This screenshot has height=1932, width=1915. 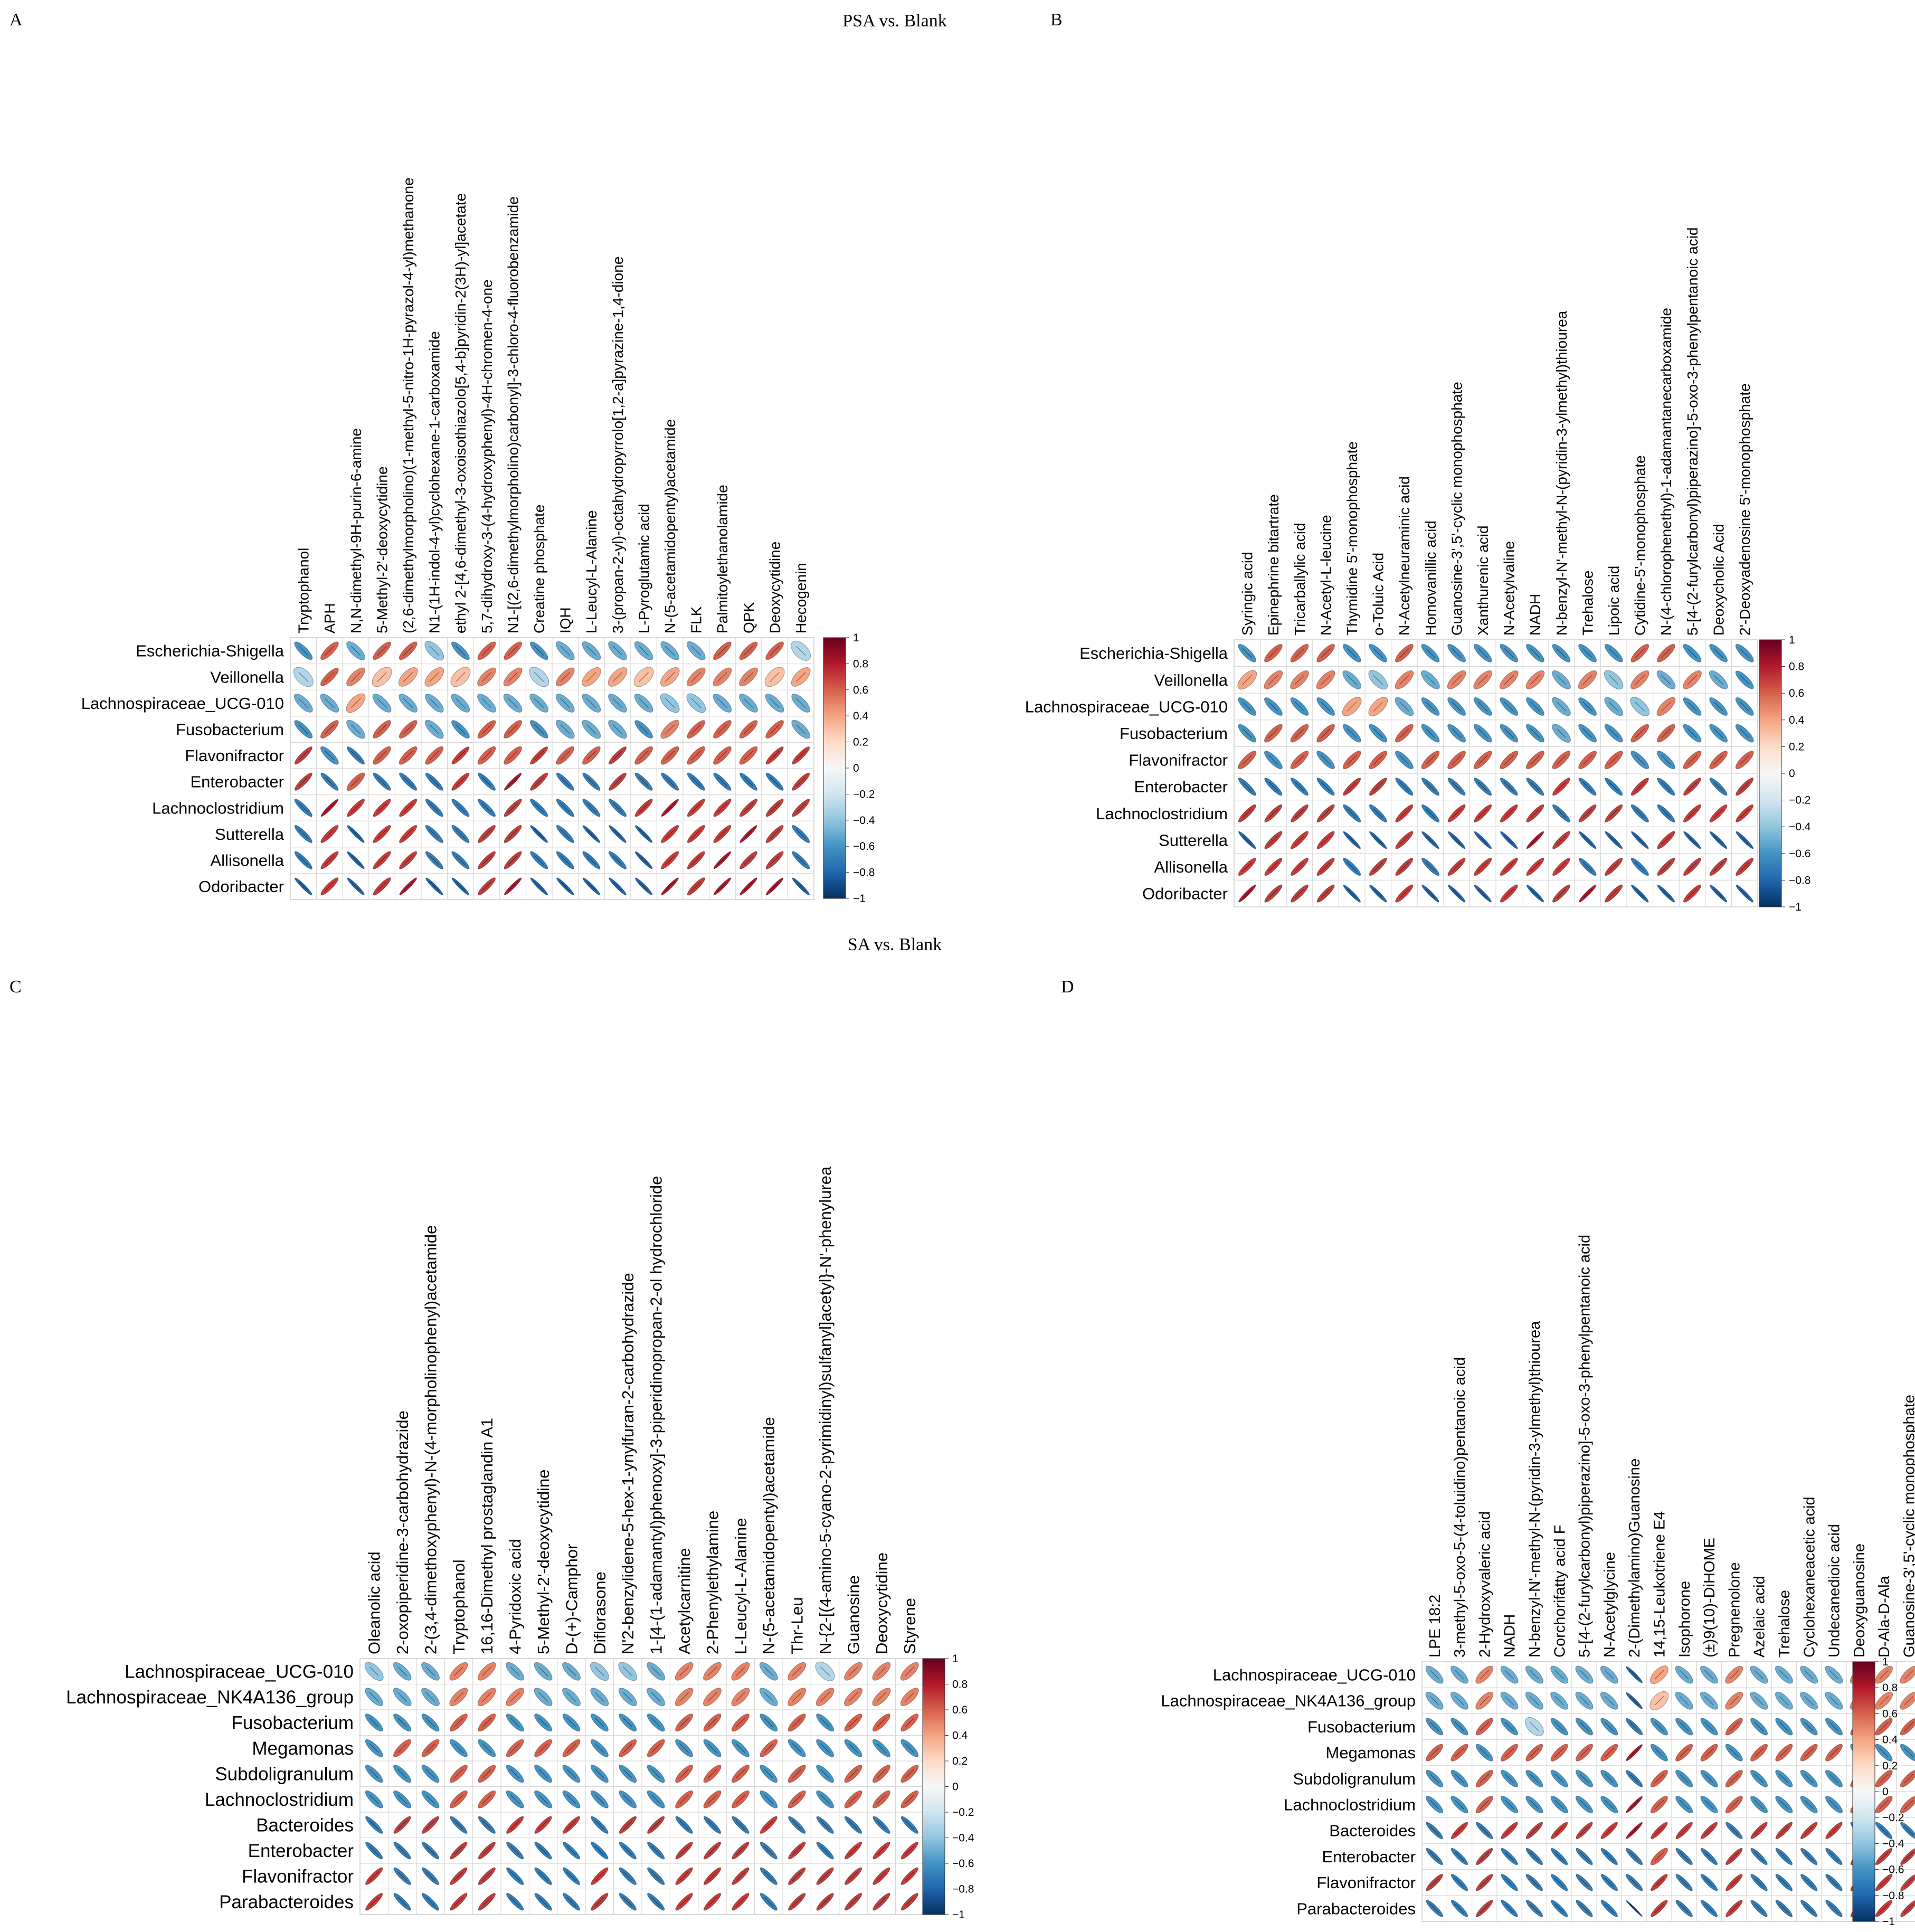 I want to click on colorbar-tick-label: −0.8, so click(x=1893, y=1896).